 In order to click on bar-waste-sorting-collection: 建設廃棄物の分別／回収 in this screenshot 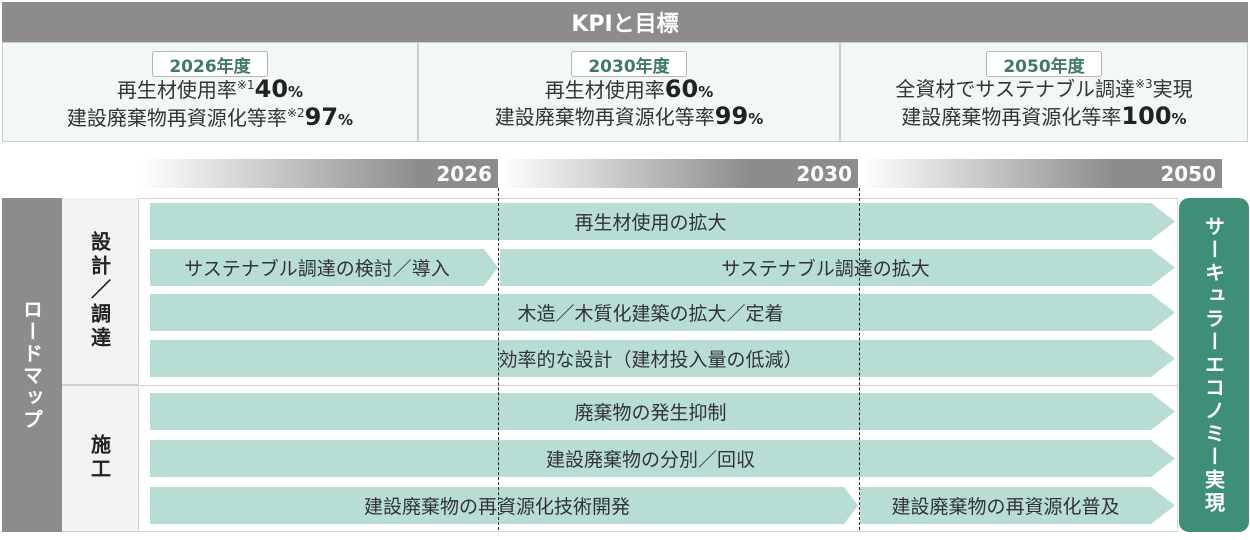, I will do `click(662, 458)`.